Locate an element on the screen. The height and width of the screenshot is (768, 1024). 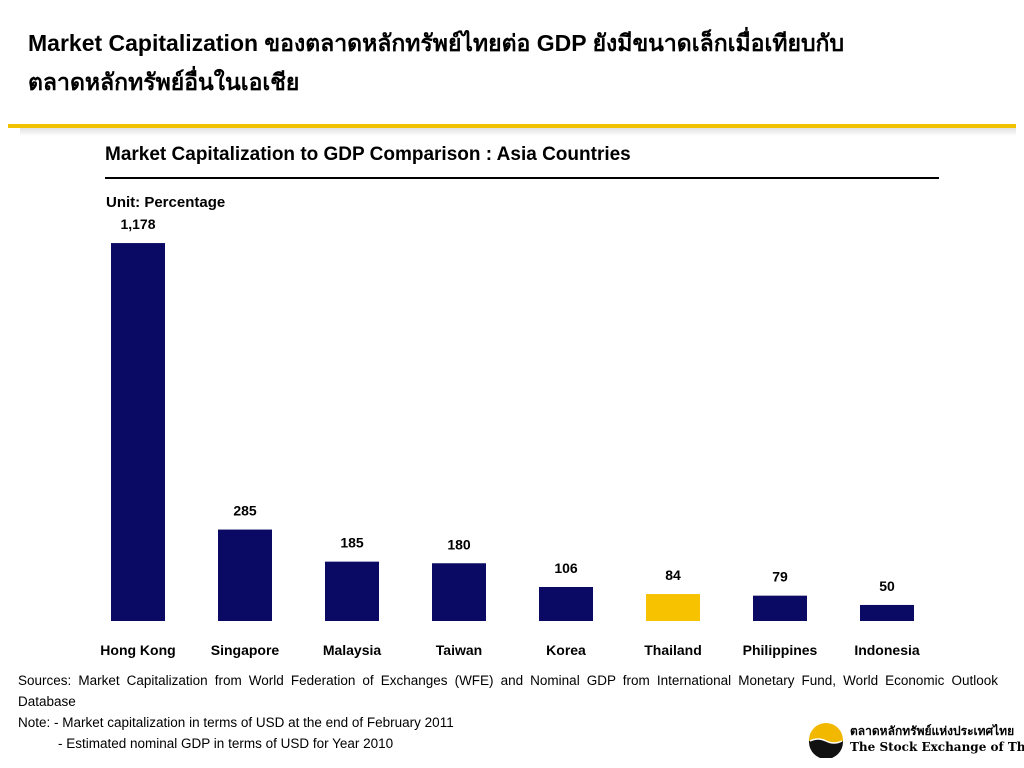
category-label-indonesia: Indonesia is located at coordinates (887, 650).